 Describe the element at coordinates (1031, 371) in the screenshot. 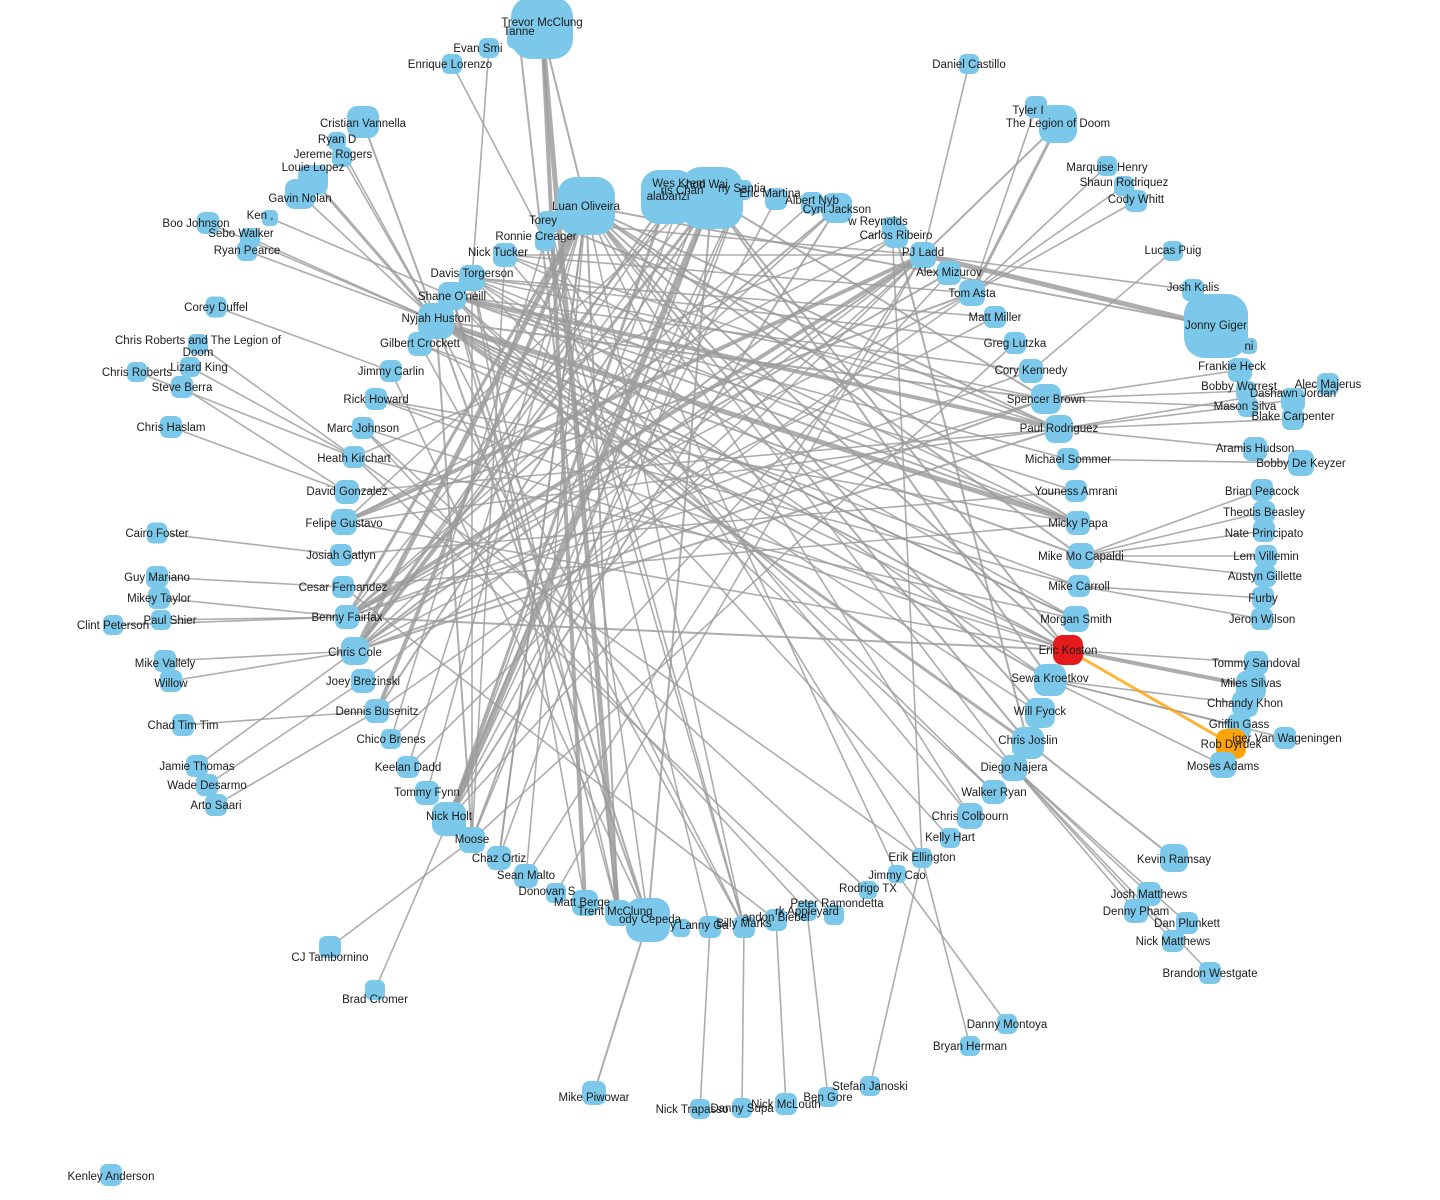

I see `node-cory-kennedy` at that location.